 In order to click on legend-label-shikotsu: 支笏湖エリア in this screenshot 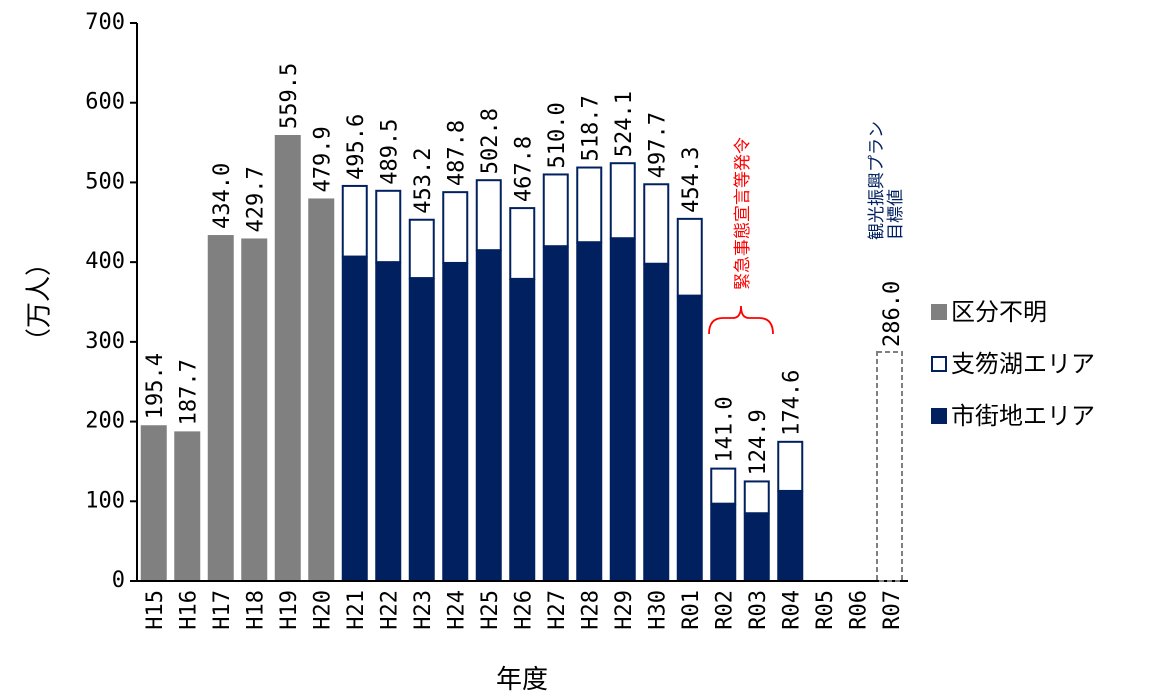, I will do `click(1023, 364)`.